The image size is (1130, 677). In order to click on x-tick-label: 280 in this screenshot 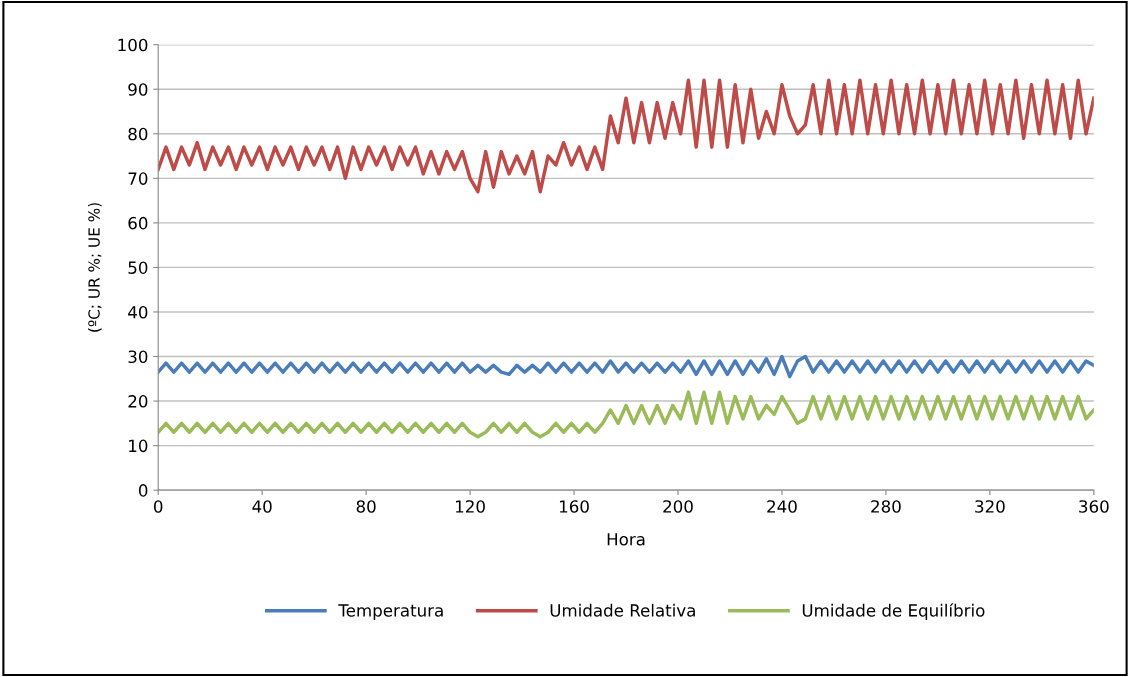, I will do `click(886, 506)`.